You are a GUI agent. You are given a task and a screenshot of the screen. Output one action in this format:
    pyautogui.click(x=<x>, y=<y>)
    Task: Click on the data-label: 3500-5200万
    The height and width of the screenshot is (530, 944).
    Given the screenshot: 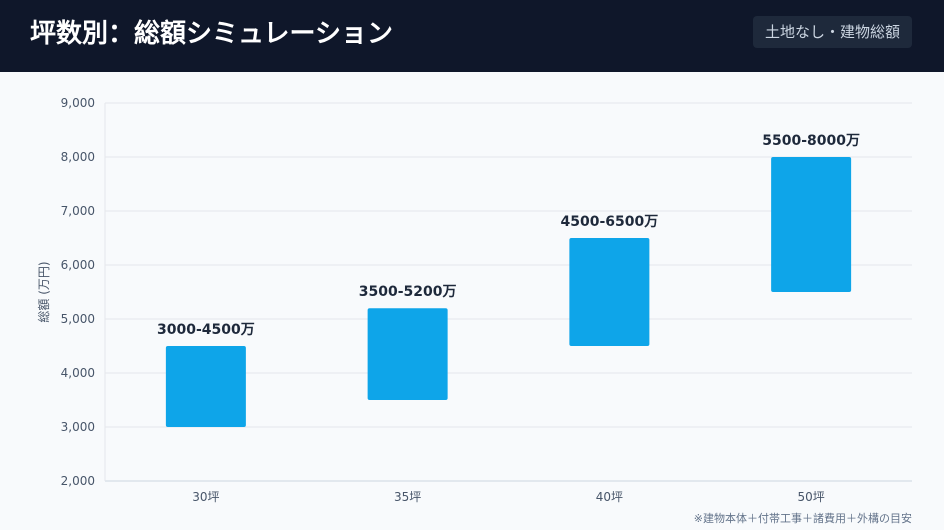 What is the action you would take?
    pyautogui.click(x=408, y=292)
    